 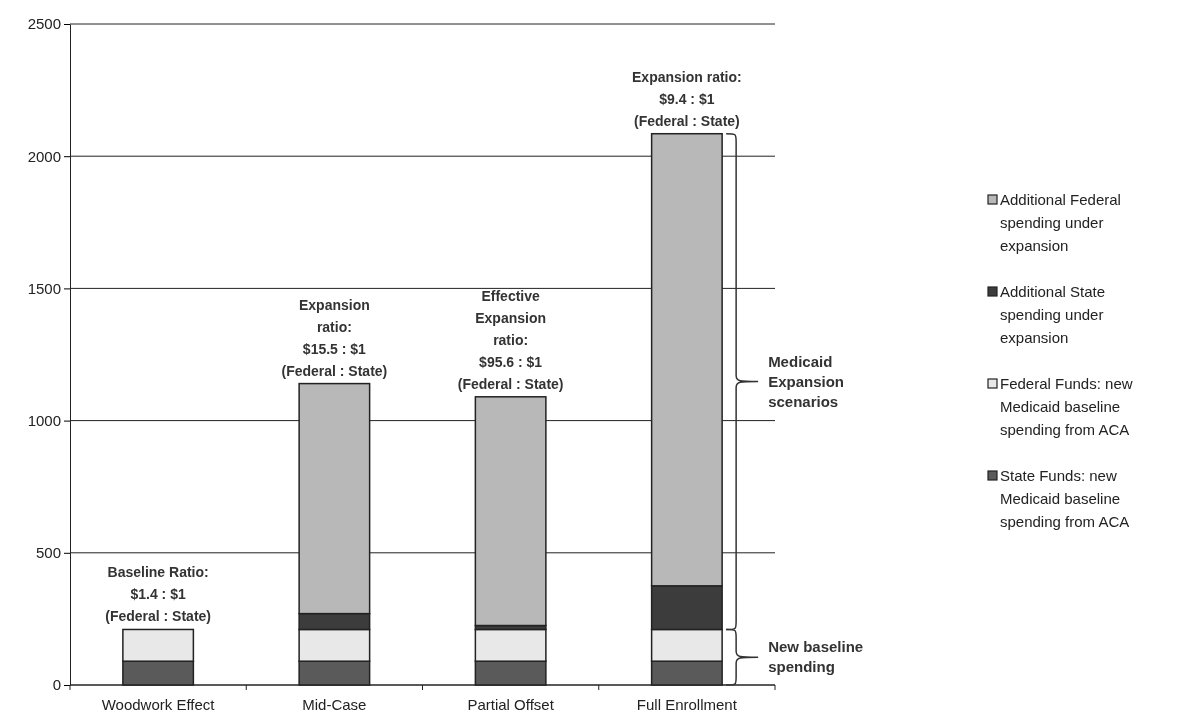 What do you see at coordinates (687, 704) in the screenshot?
I see `x-tick-label: Full Enrollment` at bounding box center [687, 704].